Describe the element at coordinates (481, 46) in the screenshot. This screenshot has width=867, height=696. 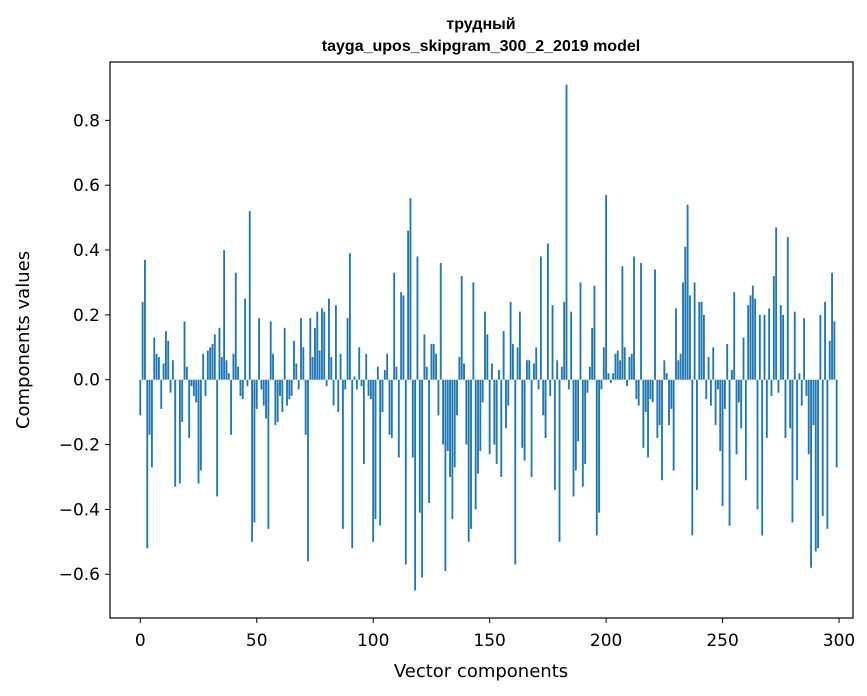
I see `chart-title-line2: tayga_upos_skipgram_300_2_2019 model` at that location.